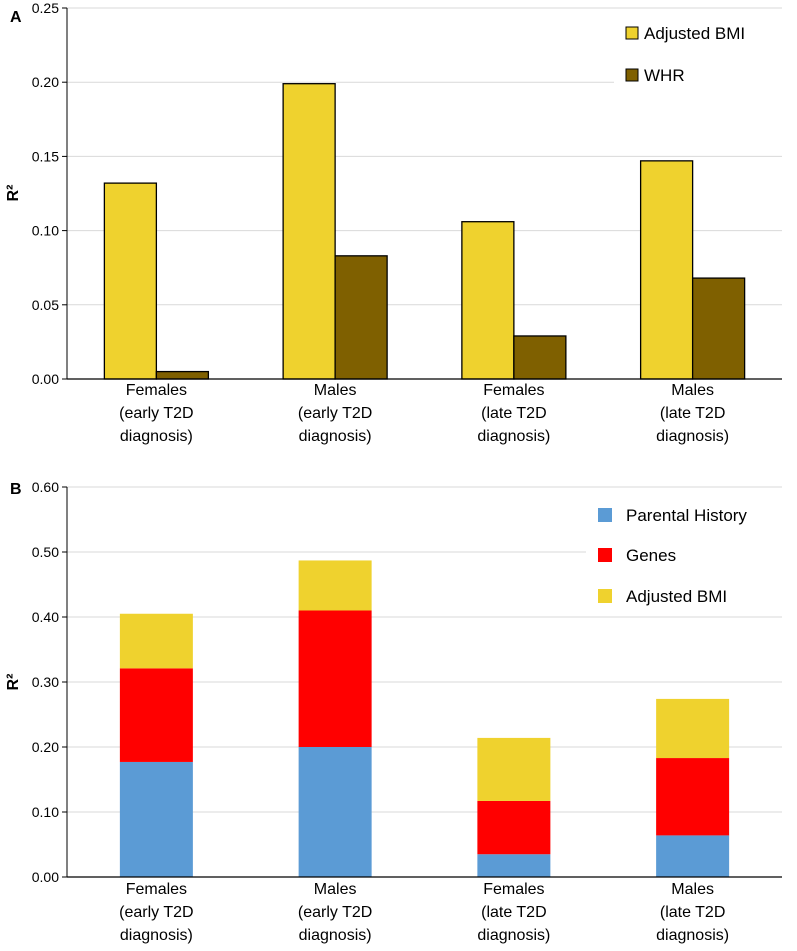 This screenshot has height=951, width=797. Describe the element at coordinates (685, 557) in the screenshot. I see `panel-b-legend-box` at that location.